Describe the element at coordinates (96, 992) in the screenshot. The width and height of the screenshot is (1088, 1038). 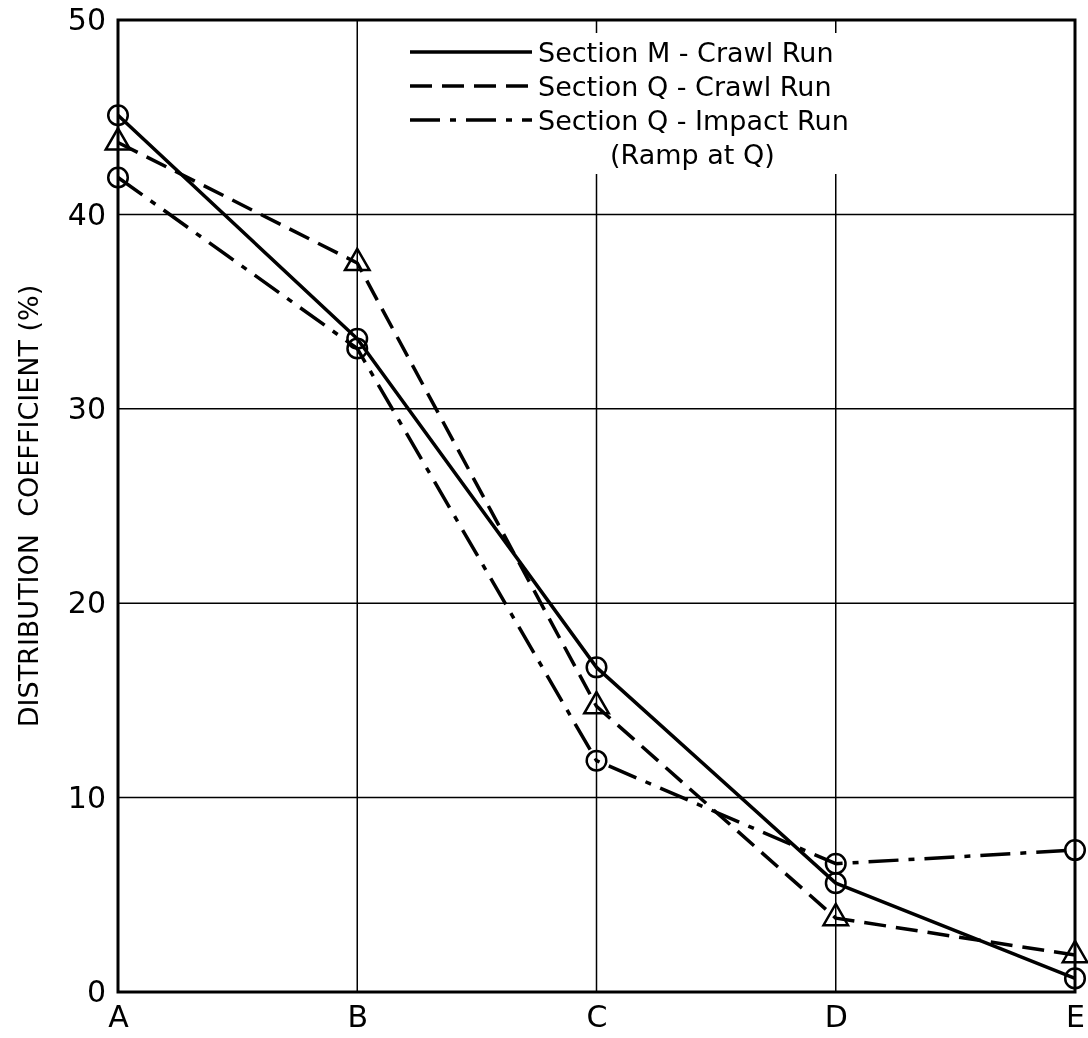
I see `y-tick-label: 0` at that location.